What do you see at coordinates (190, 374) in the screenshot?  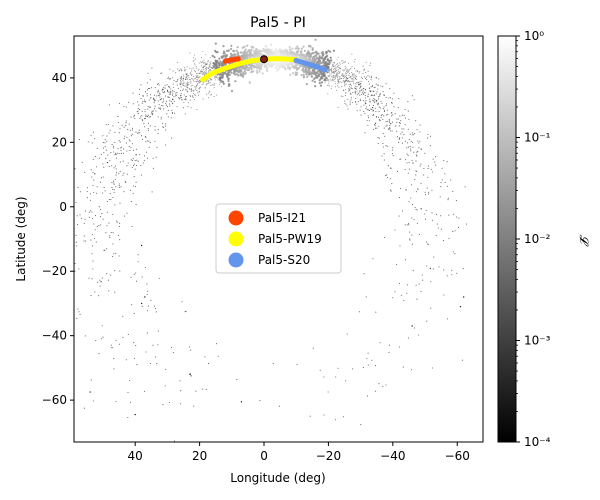 I see `stream-outlier` at bounding box center [190, 374].